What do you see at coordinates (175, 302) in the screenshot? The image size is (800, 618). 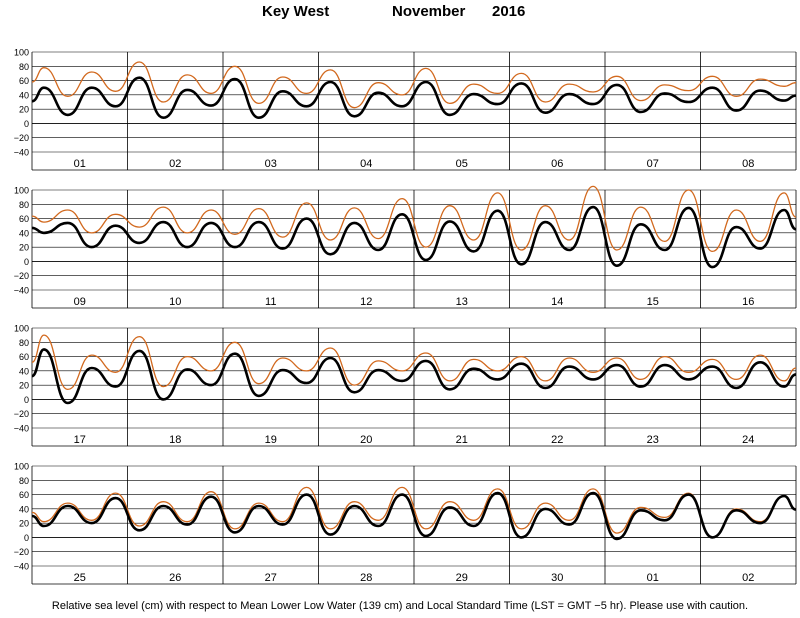 I see `day-label: 10` at bounding box center [175, 302].